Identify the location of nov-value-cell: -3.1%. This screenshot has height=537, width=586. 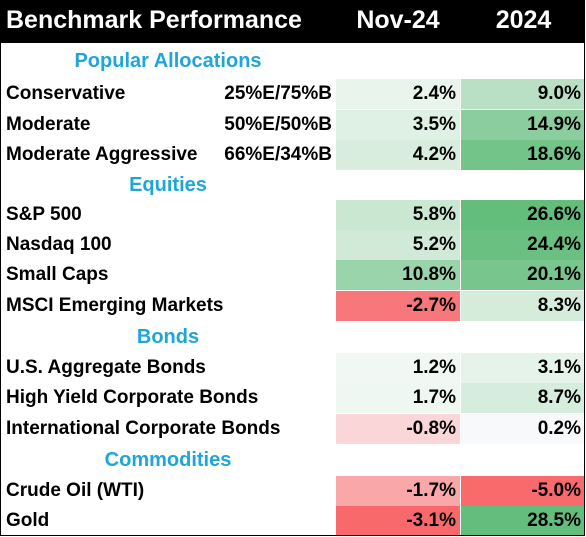
(398, 521).